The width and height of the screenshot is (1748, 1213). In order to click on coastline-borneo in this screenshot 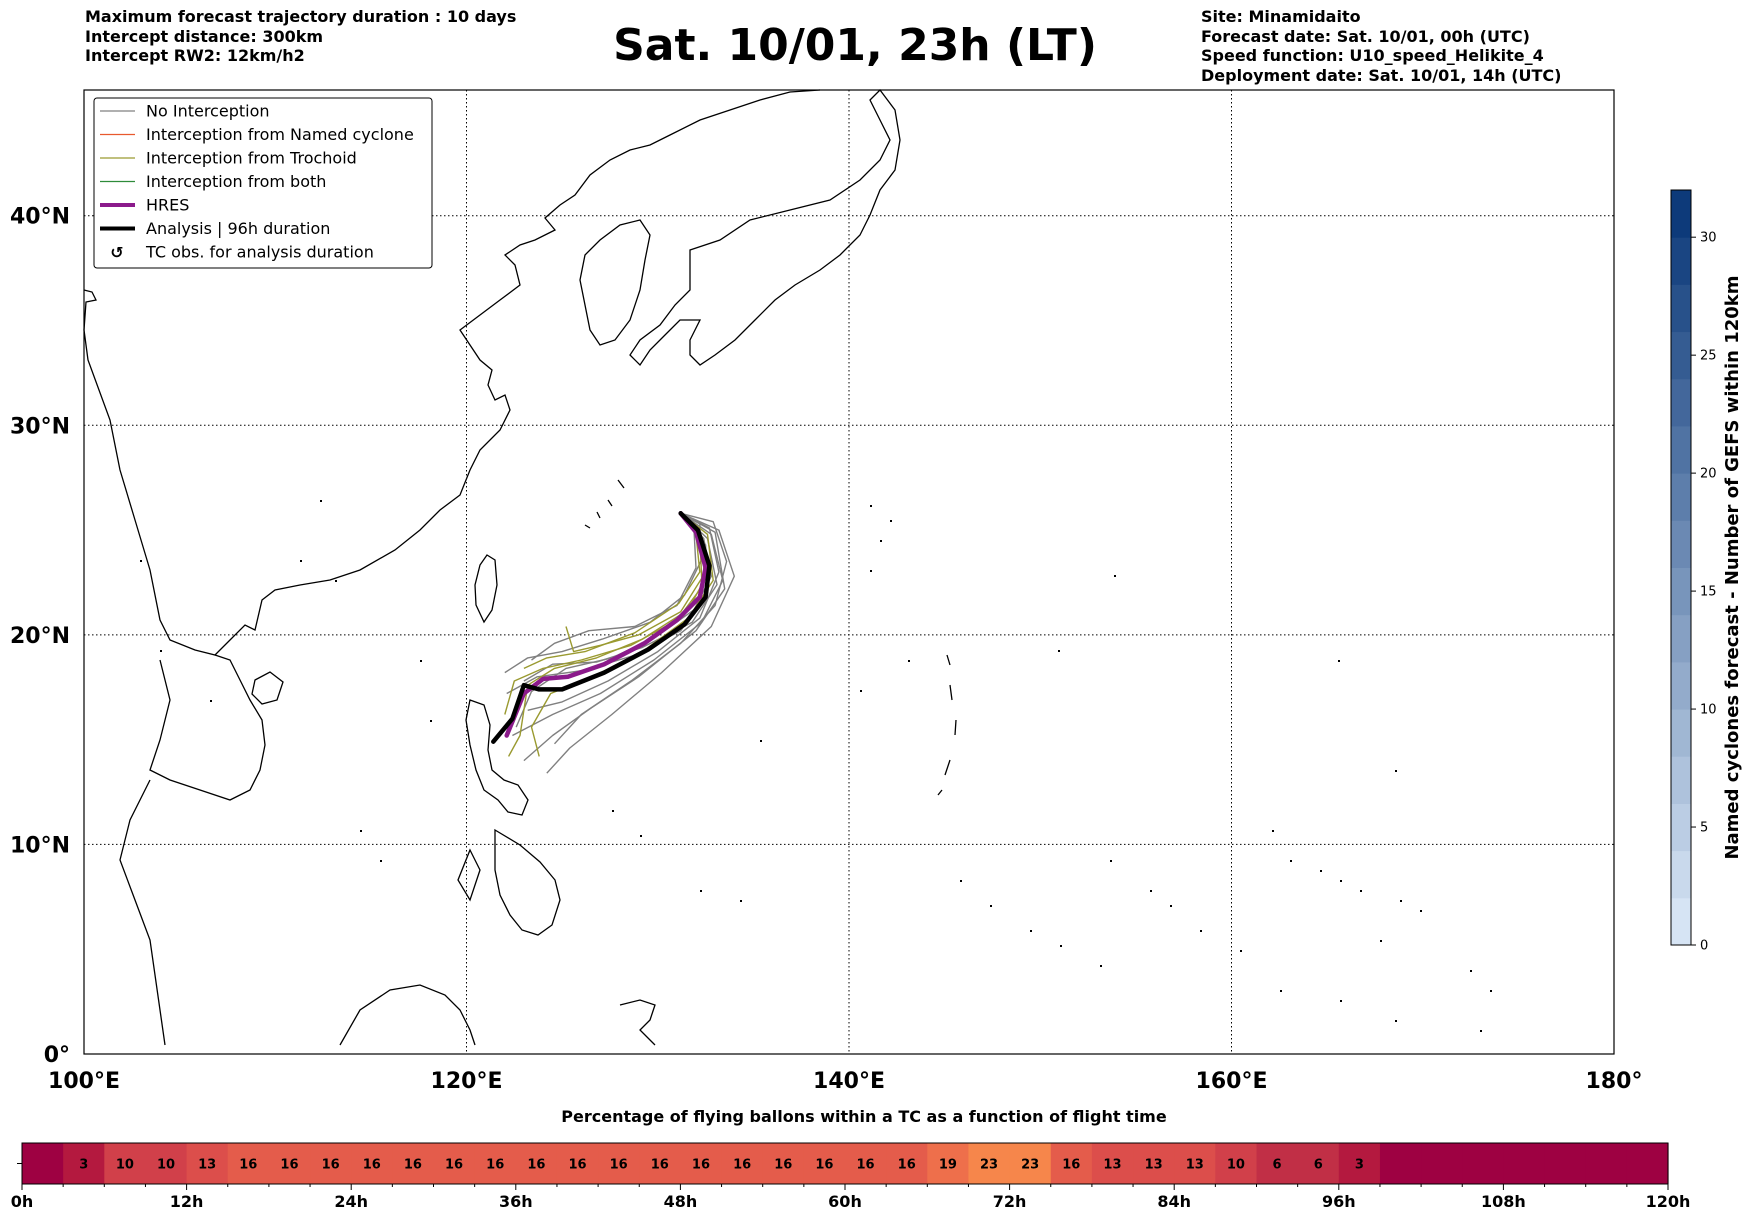, I will do `click(407, 1015)`.